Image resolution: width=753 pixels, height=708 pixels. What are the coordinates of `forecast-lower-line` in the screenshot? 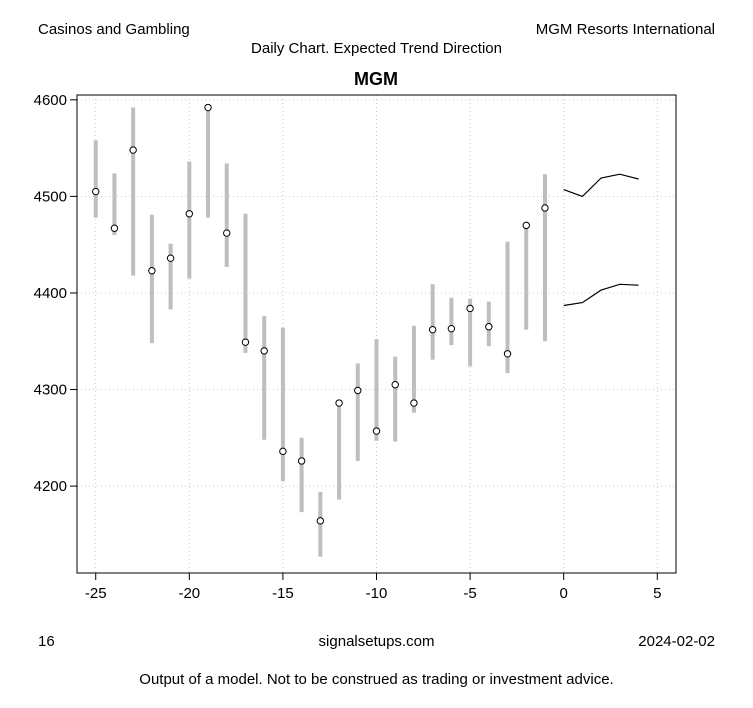 It's located at (601, 295).